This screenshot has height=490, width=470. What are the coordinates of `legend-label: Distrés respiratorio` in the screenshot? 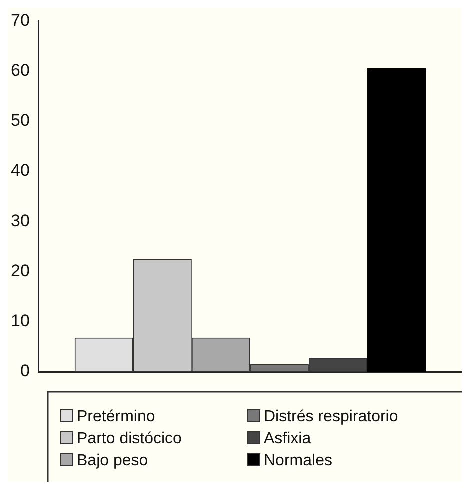 It's located at (331, 417).